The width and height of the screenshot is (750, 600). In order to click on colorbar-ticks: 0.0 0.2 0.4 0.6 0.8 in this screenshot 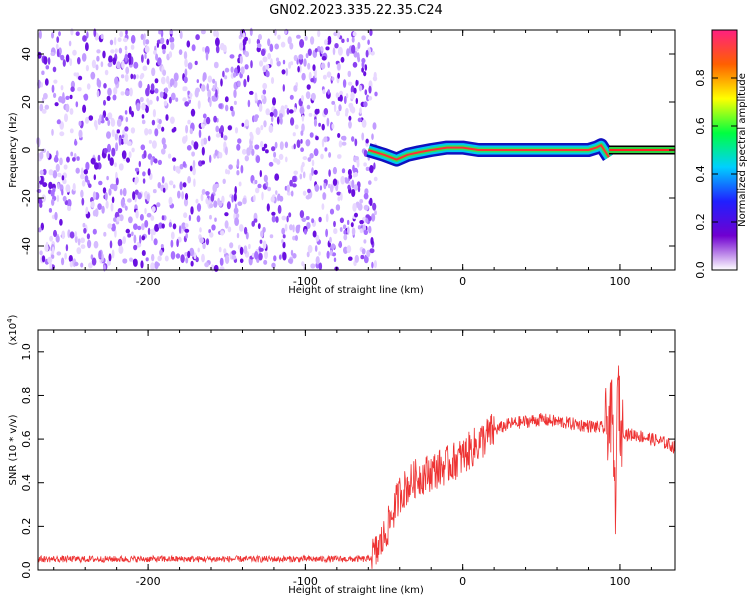, I will do `click(715, 174)`.